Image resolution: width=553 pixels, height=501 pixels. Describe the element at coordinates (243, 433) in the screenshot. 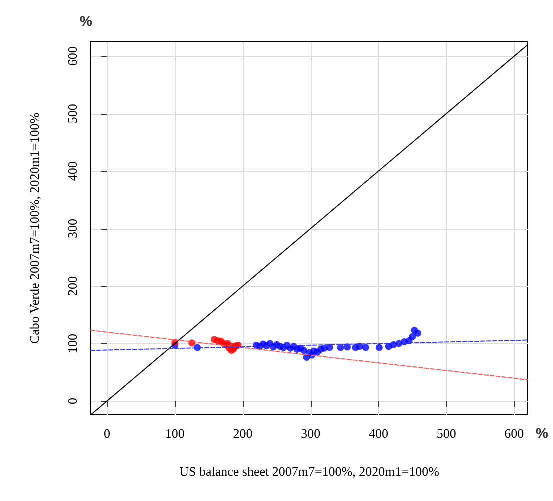

I see `x-tick-label: 200` at that location.